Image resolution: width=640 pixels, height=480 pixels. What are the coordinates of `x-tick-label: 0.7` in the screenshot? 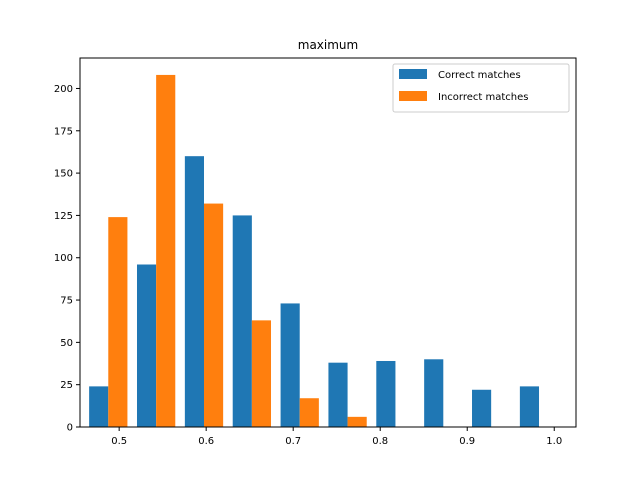 It's located at (293, 441).